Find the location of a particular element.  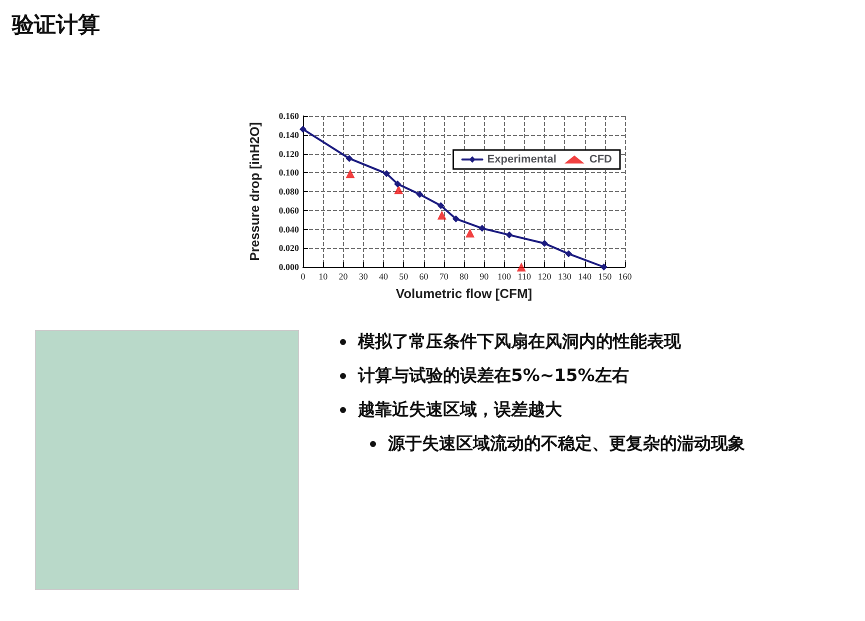

text: 计算与试验的误差在5%~15%左右 is located at coordinates (493, 376).